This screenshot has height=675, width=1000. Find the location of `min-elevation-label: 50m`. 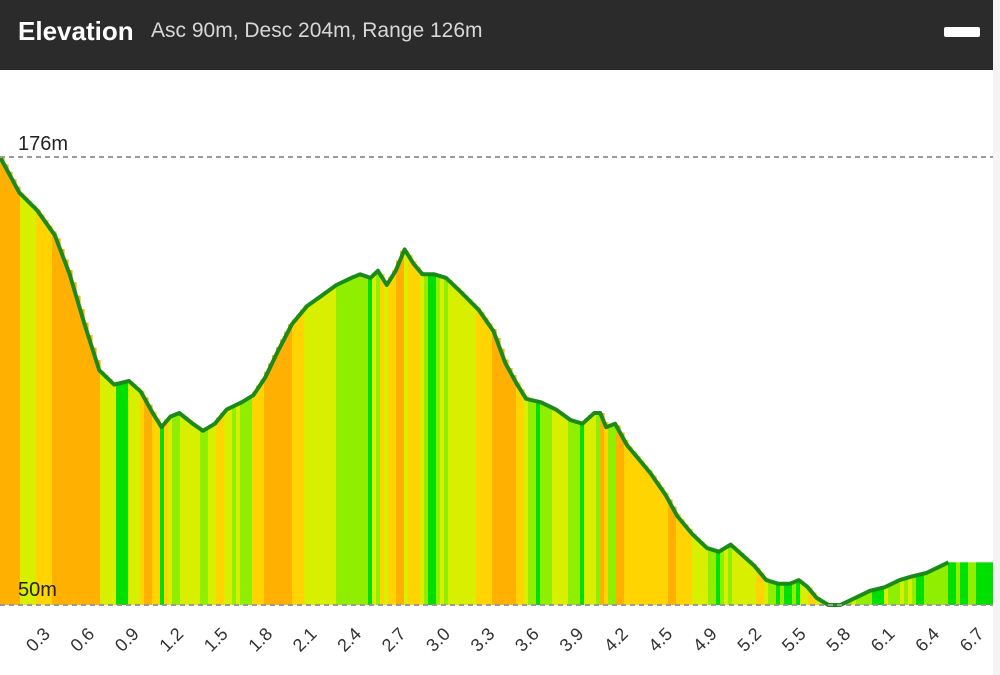

min-elevation-label: 50m is located at coordinates (37, 590).